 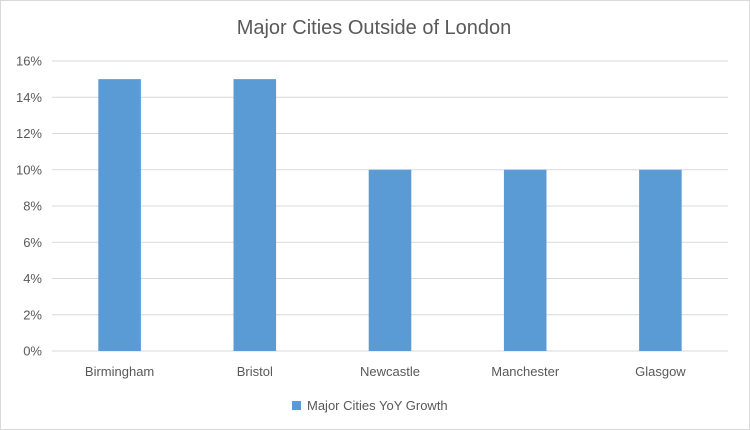 I want to click on x-tick-label: Manchester, so click(x=525, y=371).